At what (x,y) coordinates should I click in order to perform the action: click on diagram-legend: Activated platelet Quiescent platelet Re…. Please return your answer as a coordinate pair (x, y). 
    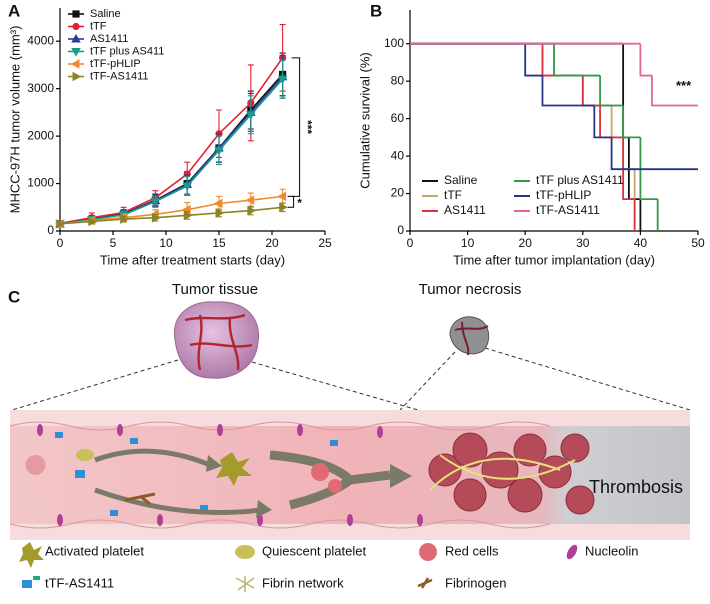
    Looking at the image, I should click on (328, 567).